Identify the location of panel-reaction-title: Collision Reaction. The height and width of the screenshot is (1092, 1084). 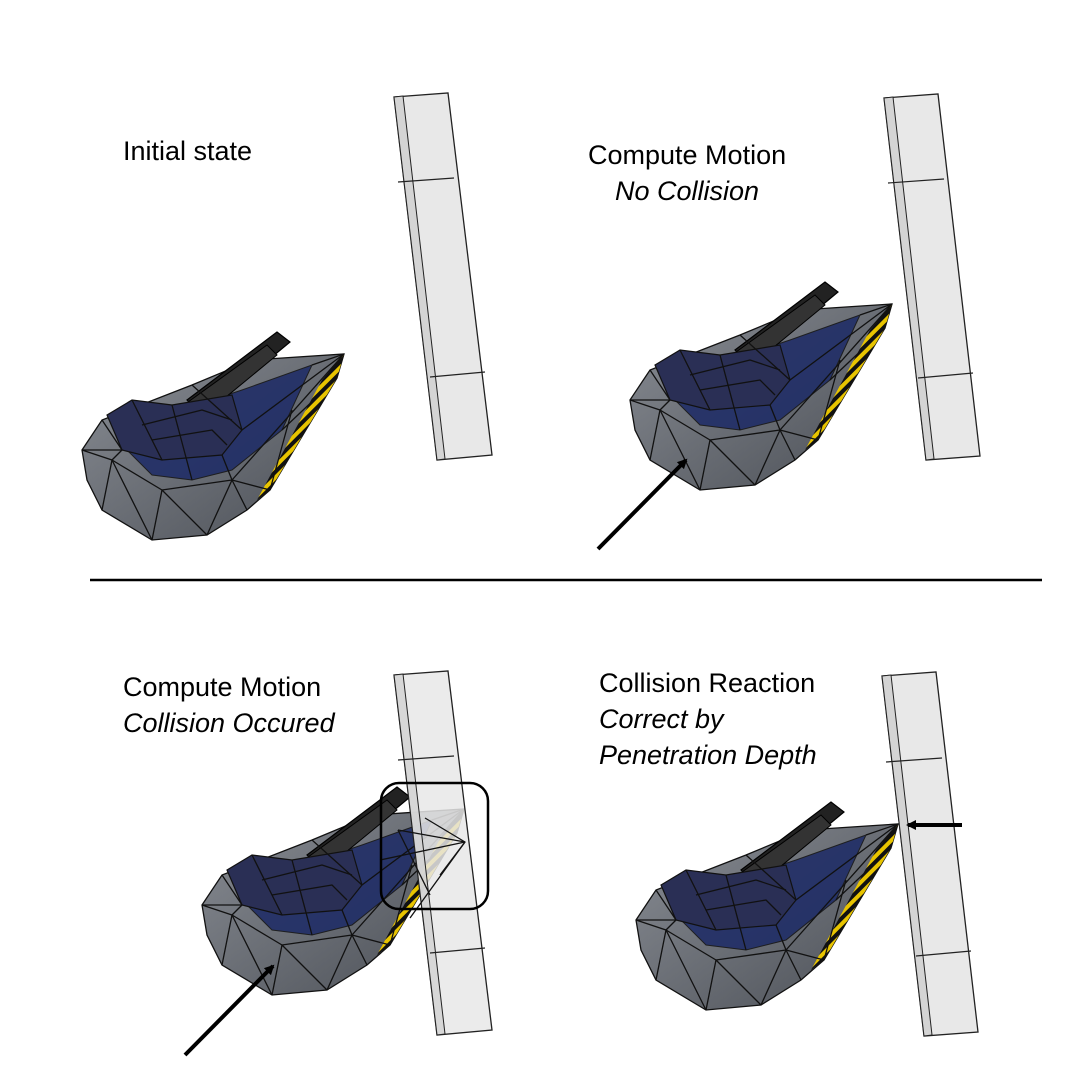
(707, 683).